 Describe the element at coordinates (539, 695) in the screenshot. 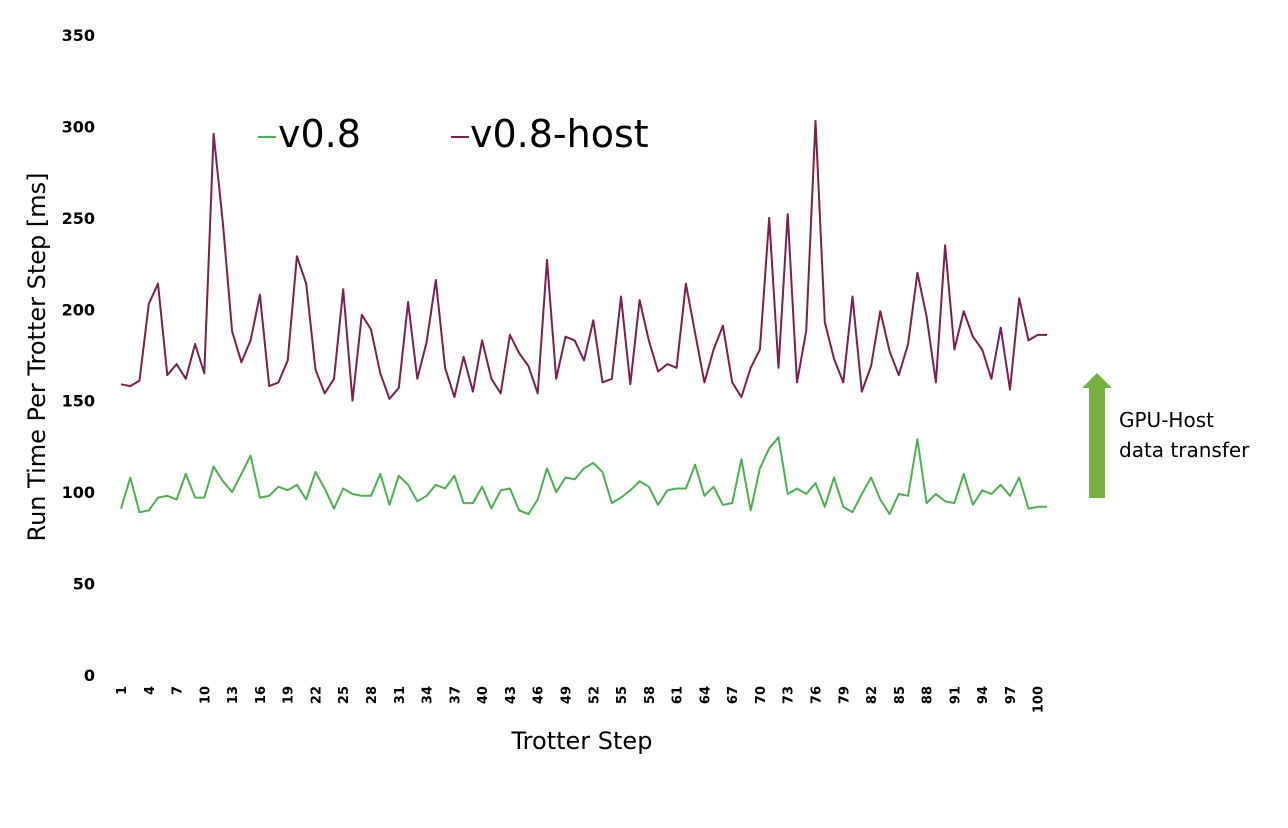

I see `x-tick-label: 46` at that location.